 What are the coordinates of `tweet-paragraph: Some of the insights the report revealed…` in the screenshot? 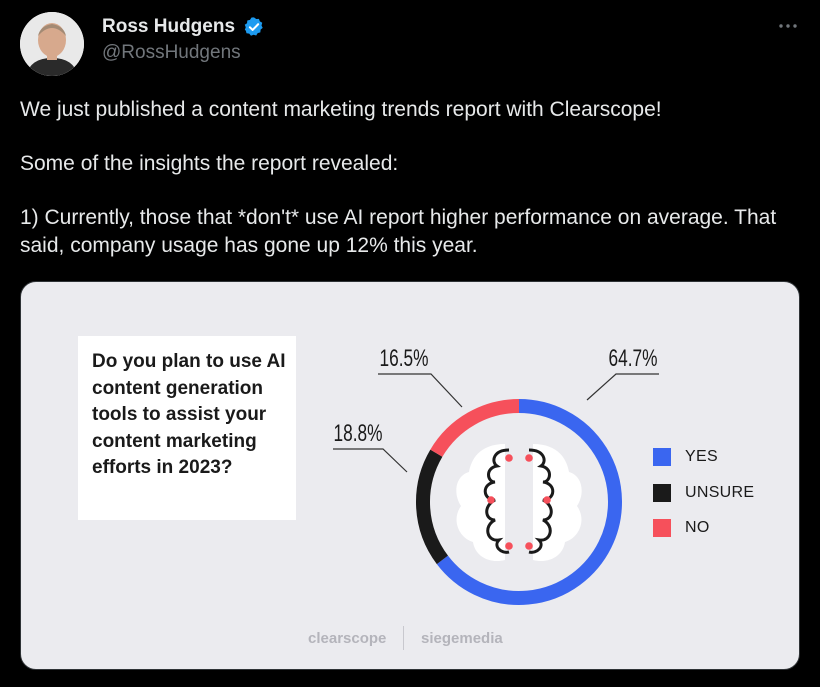 It's located at (209, 163).